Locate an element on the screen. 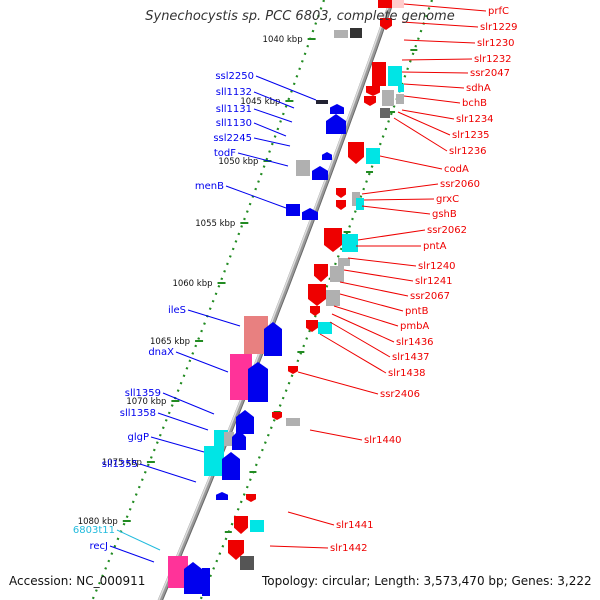 Image resolution: width=600 pixels, height=600 pixels. kbp-label: 1060 kbp is located at coordinates (192, 284).